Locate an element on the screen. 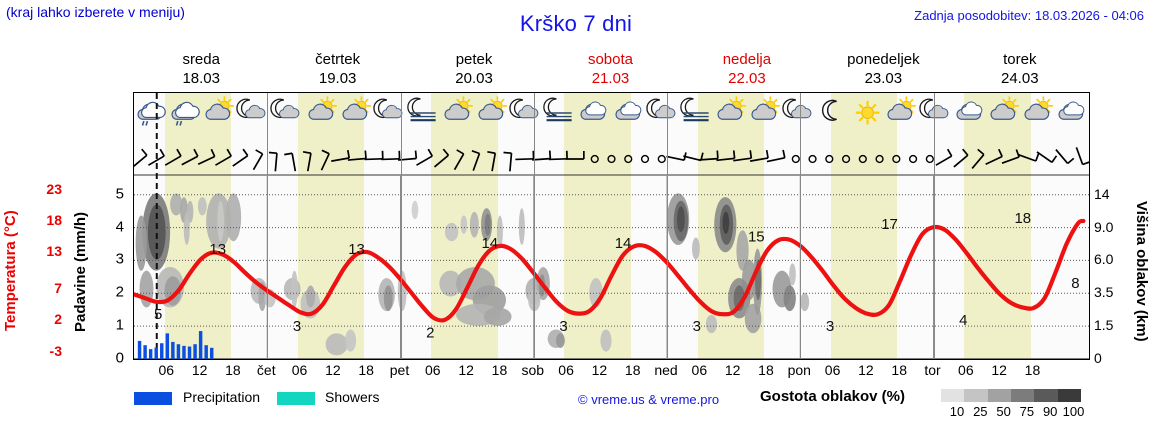  day-date: 21.03 is located at coordinates (610, 78).